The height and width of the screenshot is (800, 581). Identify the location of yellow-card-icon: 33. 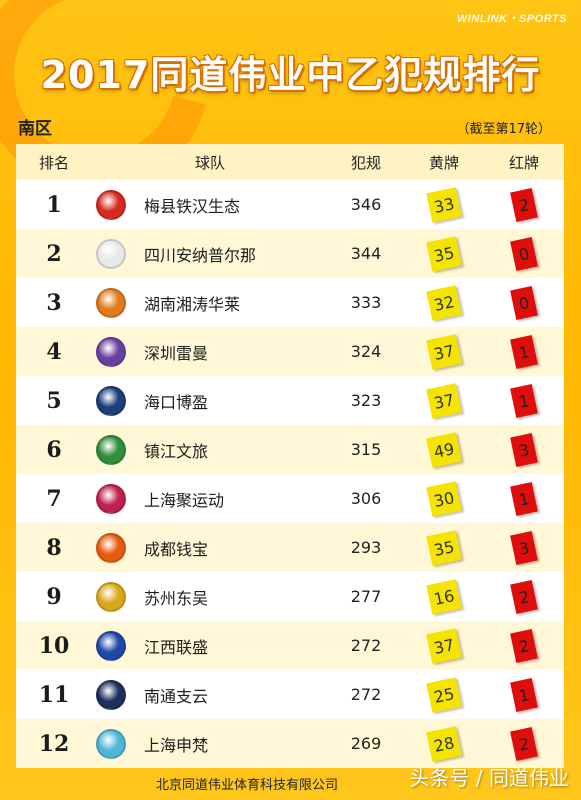
(444, 204).